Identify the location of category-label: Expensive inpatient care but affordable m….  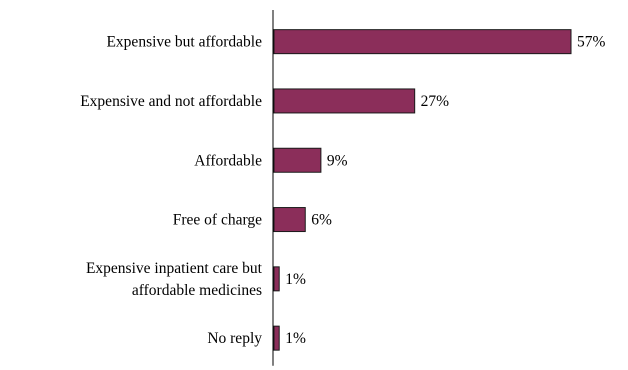
(174, 279).